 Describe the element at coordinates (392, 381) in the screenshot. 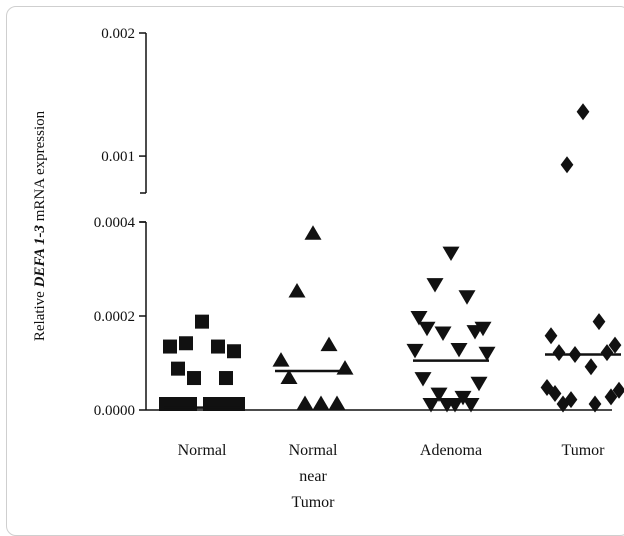

I see `median-lines` at that location.